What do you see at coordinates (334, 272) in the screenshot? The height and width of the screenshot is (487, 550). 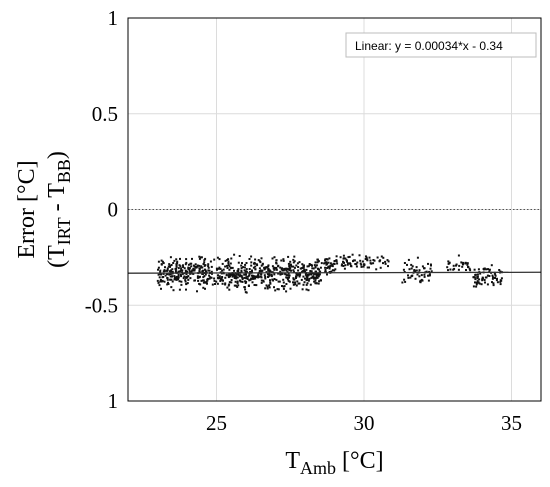 I see `linear-fit-line` at bounding box center [334, 272].